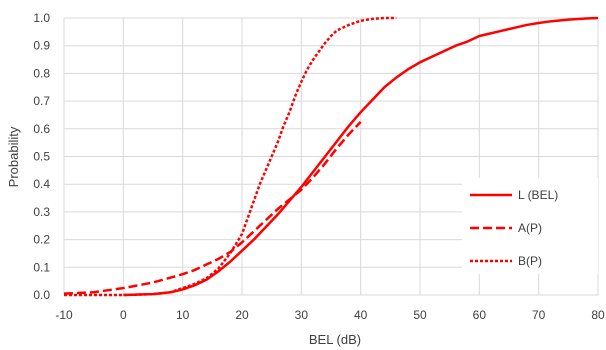  What do you see at coordinates (361, 315) in the screenshot?
I see `x-tick-label: 40` at bounding box center [361, 315].